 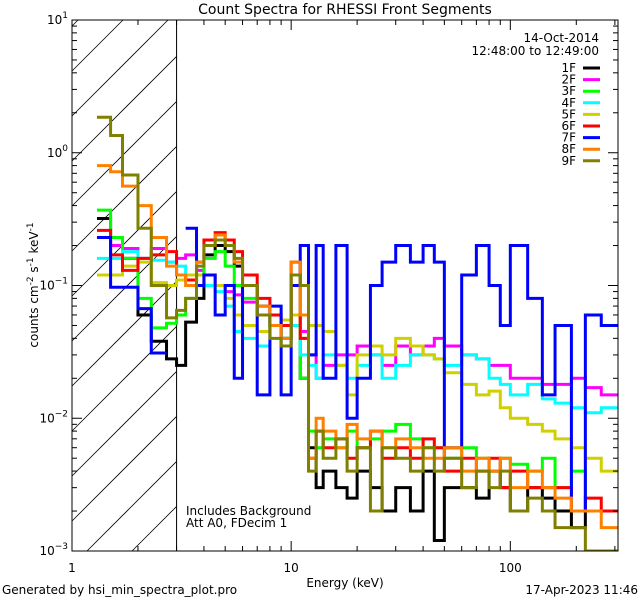 What do you see at coordinates (510, 568) in the screenshot?
I see `x-tick-label: 100` at bounding box center [510, 568].